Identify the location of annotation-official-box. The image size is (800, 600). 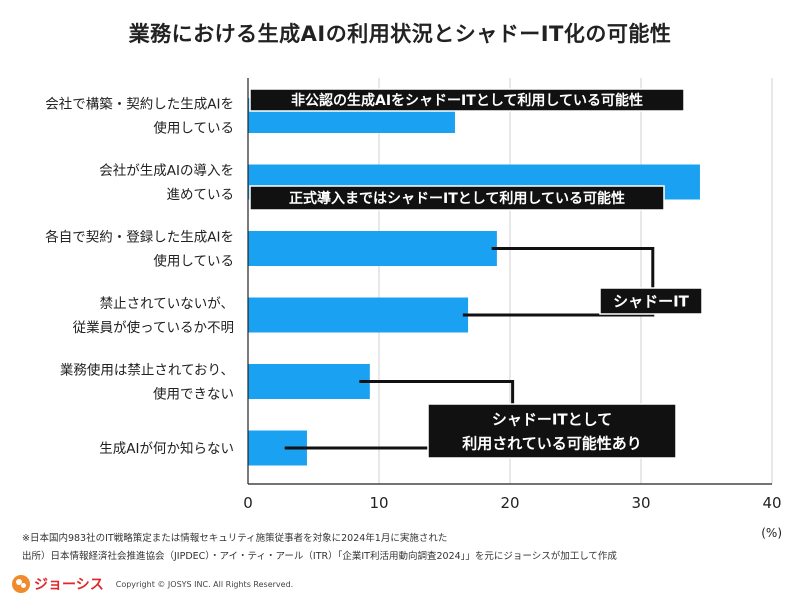
(457, 198).